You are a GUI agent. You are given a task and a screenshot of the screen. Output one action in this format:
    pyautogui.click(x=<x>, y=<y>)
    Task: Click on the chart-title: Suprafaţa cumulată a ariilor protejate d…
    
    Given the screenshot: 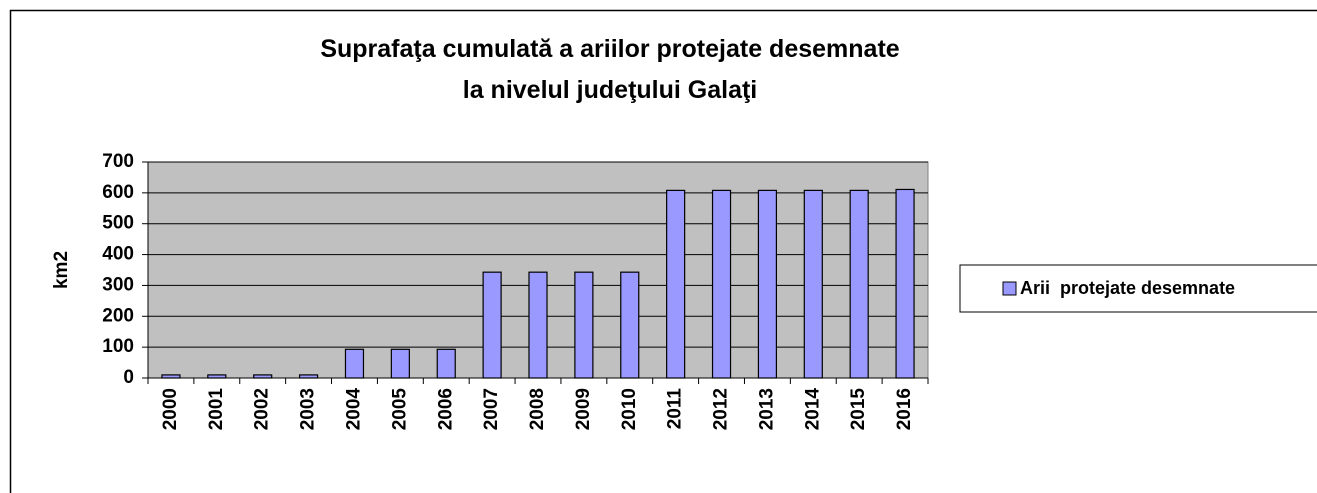 What is the action you would take?
    pyautogui.click(x=609, y=49)
    